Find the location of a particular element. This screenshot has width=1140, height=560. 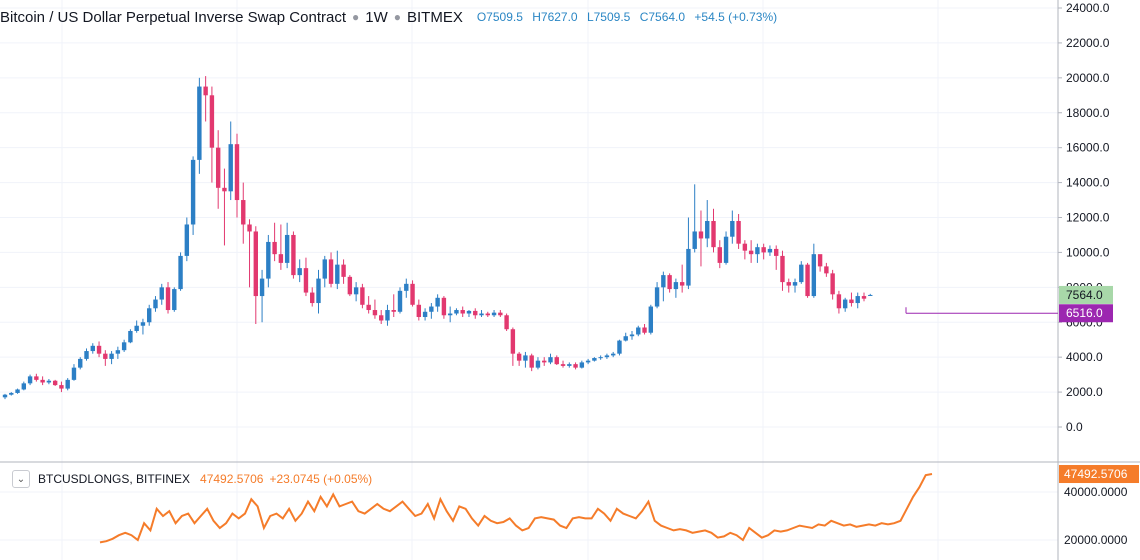

price-tick-label: 4000.0 is located at coordinates (1084, 357).